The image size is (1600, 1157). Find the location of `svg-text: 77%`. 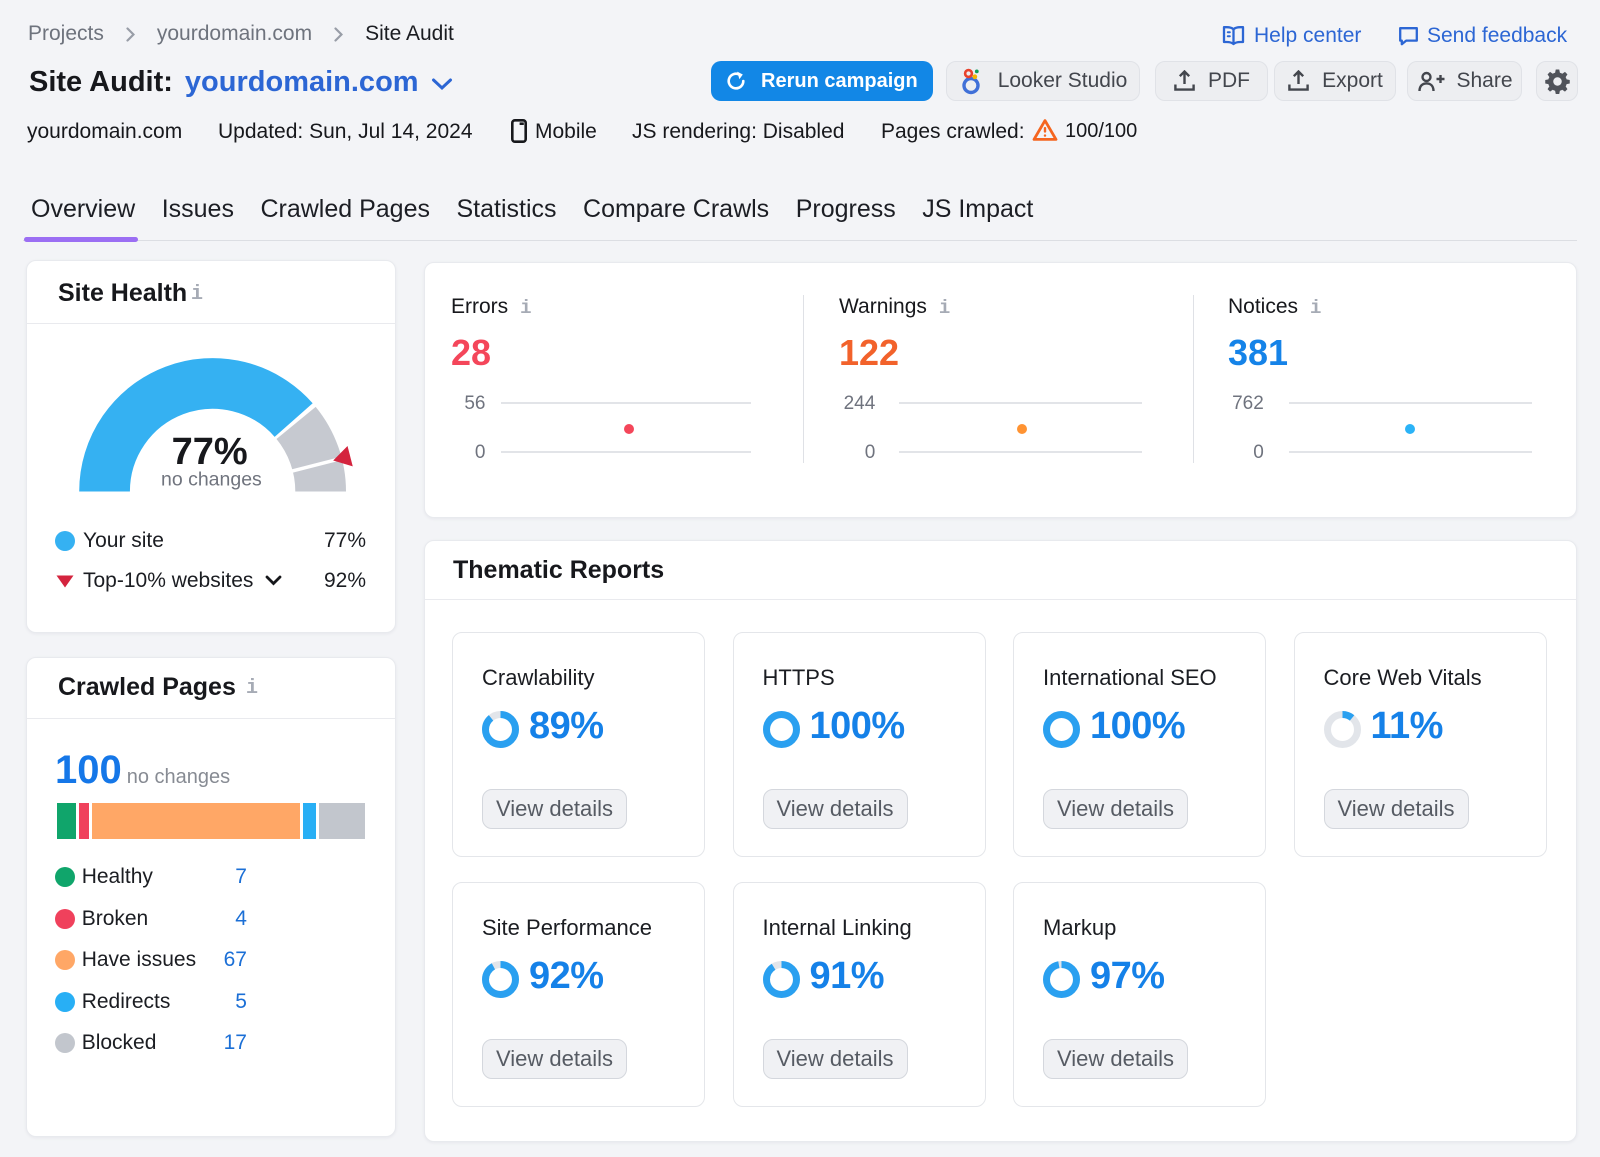

svg-text: 77% is located at coordinates (210, 452).